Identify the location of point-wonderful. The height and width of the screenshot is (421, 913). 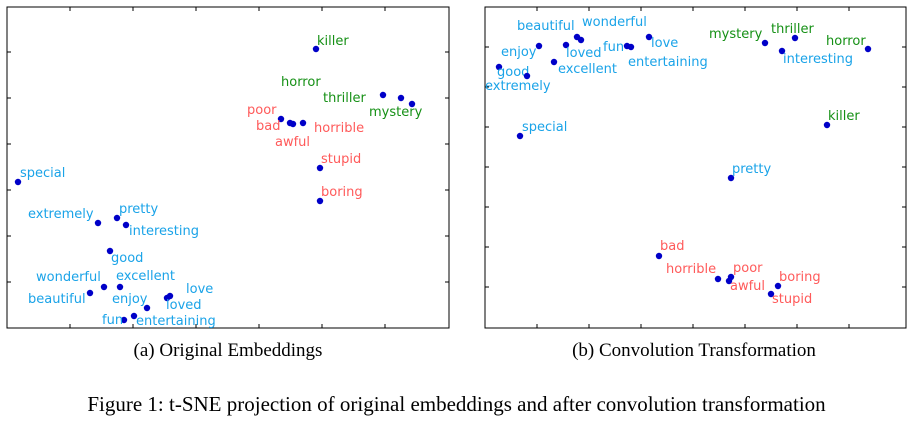
(104, 287).